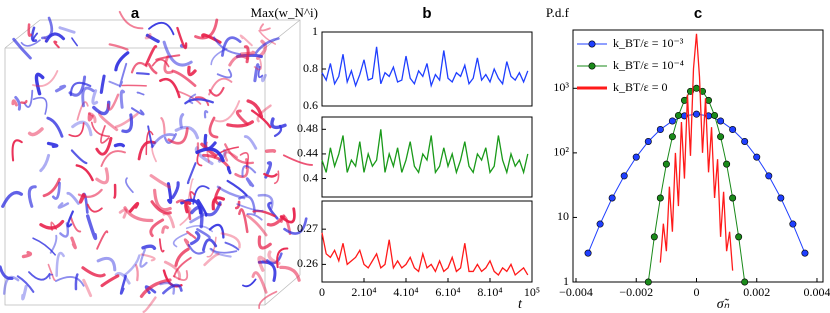  I want to click on y-tick-label: 0.44, so click(307, 153).